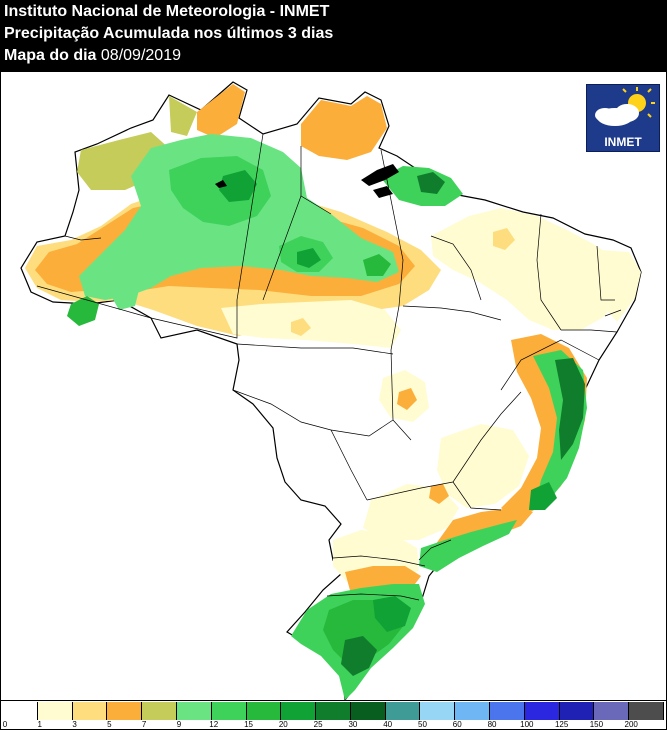  What do you see at coordinates (214, 724) in the screenshot?
I see `legend-tick-label: 12` at bounding box center [214, 724].